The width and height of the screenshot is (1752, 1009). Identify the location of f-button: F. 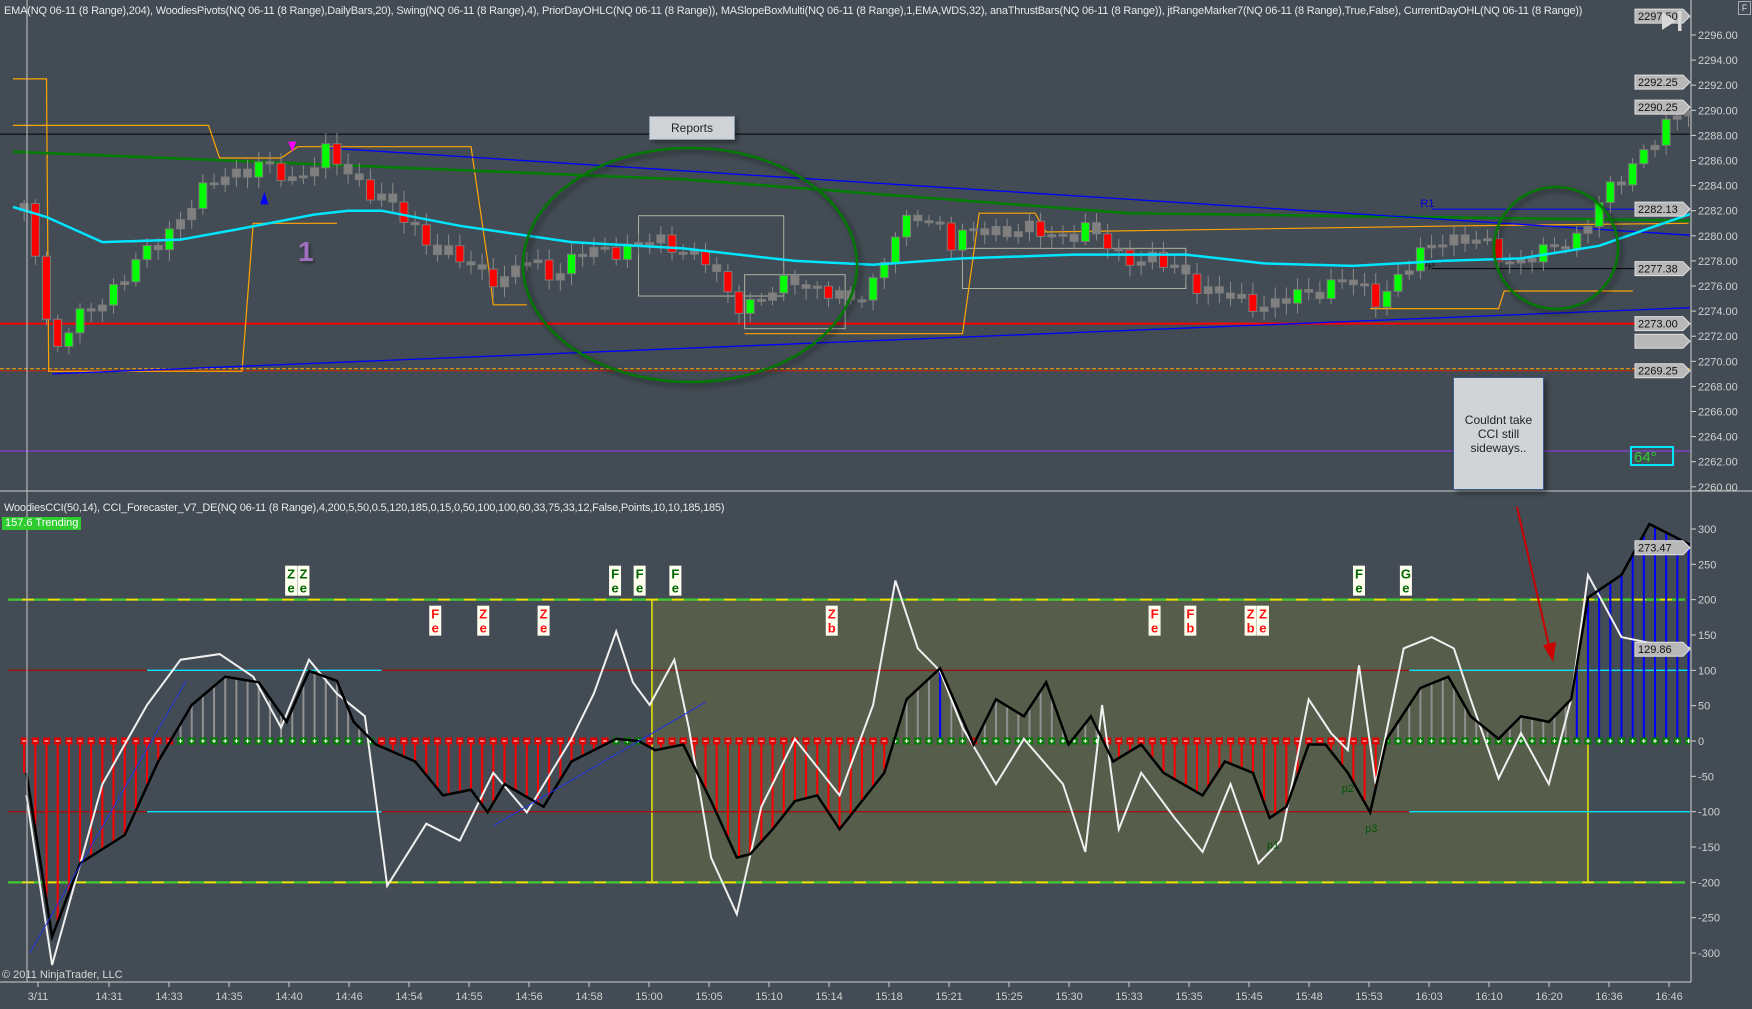
(1744, 8).